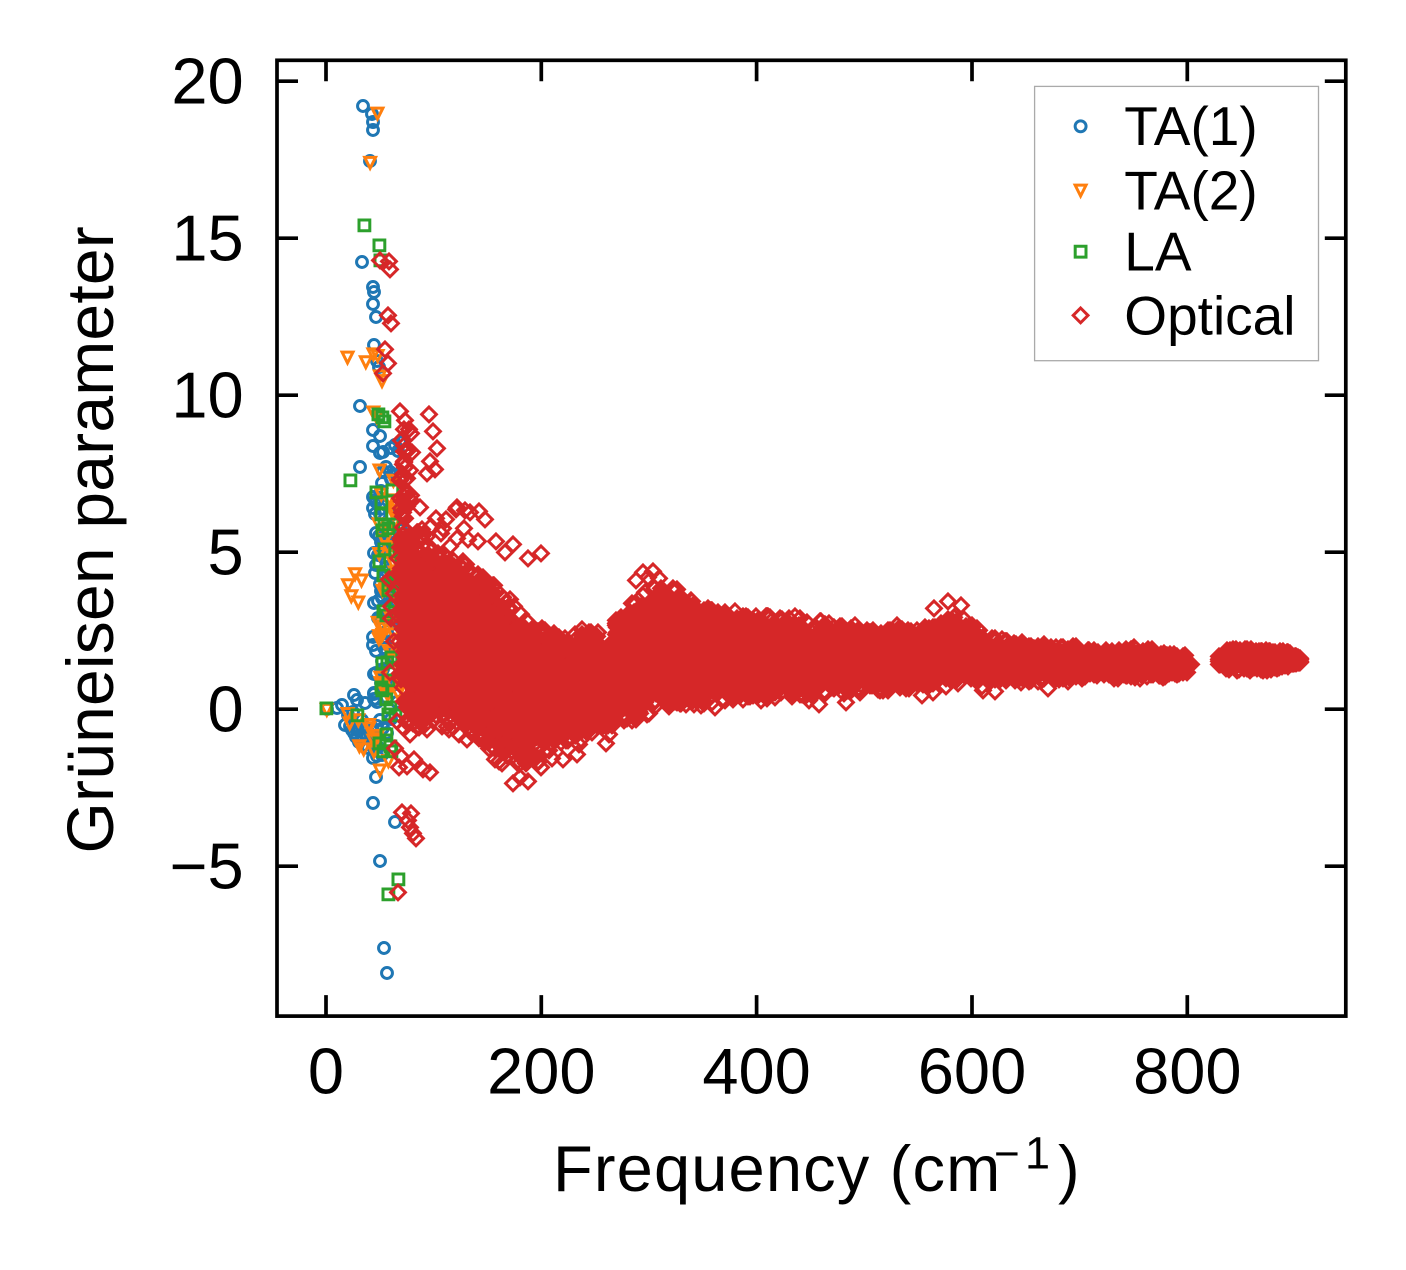 The image size is (1406, 1270). What do you see at coordinates (1158, 252) in the screenshot?
I see `svg-text: LA` at bounding box center [1158, 252].